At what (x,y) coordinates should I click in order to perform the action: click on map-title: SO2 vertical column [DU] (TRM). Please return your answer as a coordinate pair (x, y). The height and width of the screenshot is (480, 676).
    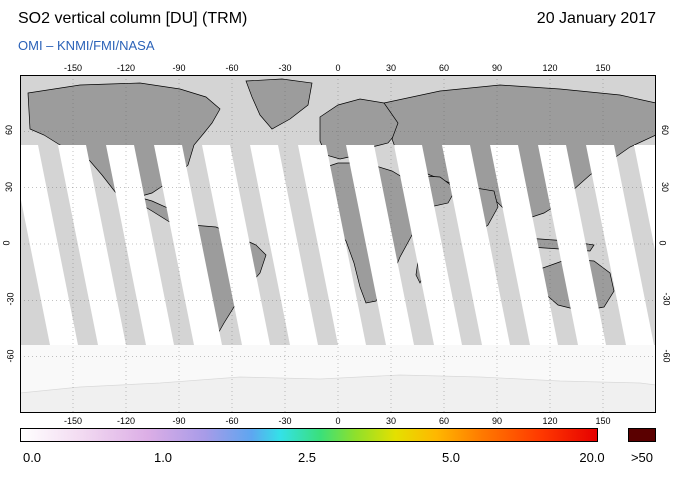
    Looking at the image, I should click on (133, 18).